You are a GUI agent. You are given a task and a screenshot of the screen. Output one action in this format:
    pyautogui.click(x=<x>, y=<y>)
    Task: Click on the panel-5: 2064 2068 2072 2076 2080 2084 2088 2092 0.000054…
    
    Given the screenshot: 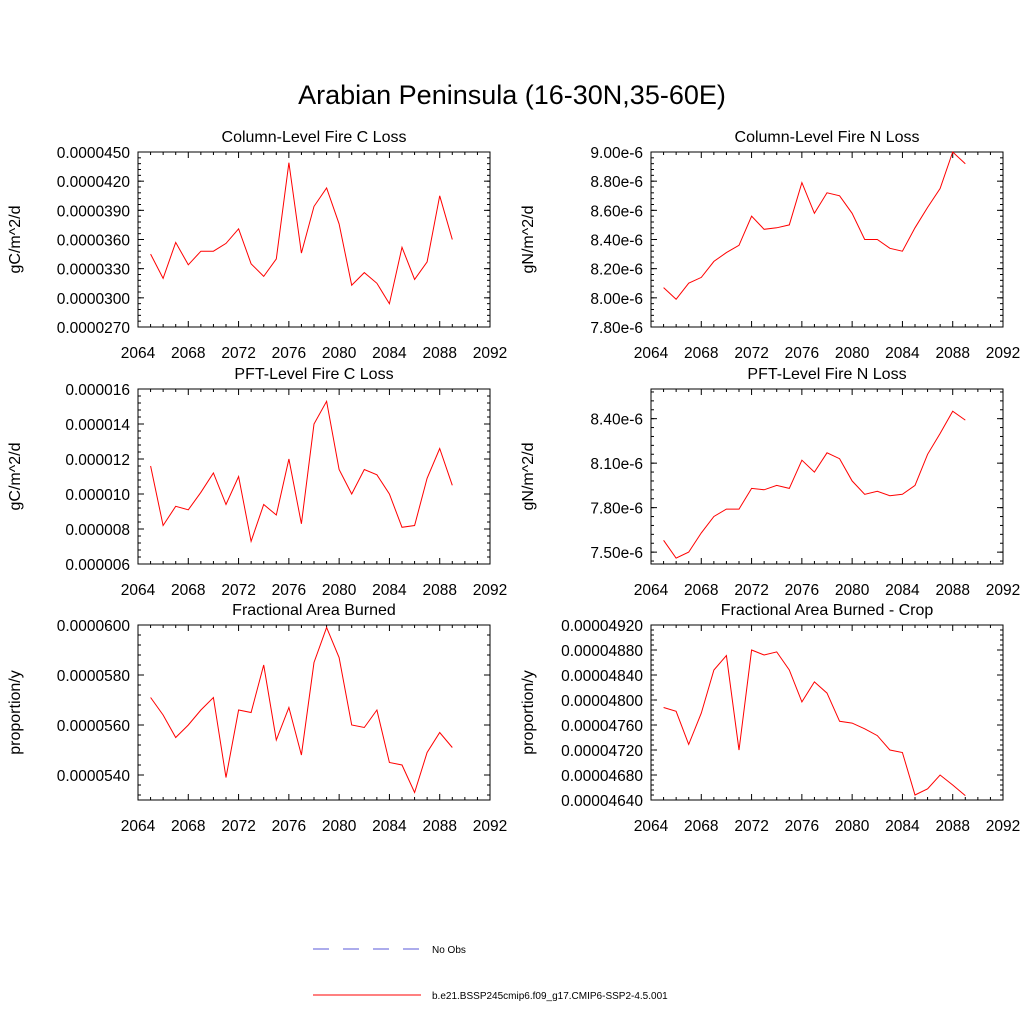 What is the action you would take?
    pyautogui.click(x=257, y=718)
    